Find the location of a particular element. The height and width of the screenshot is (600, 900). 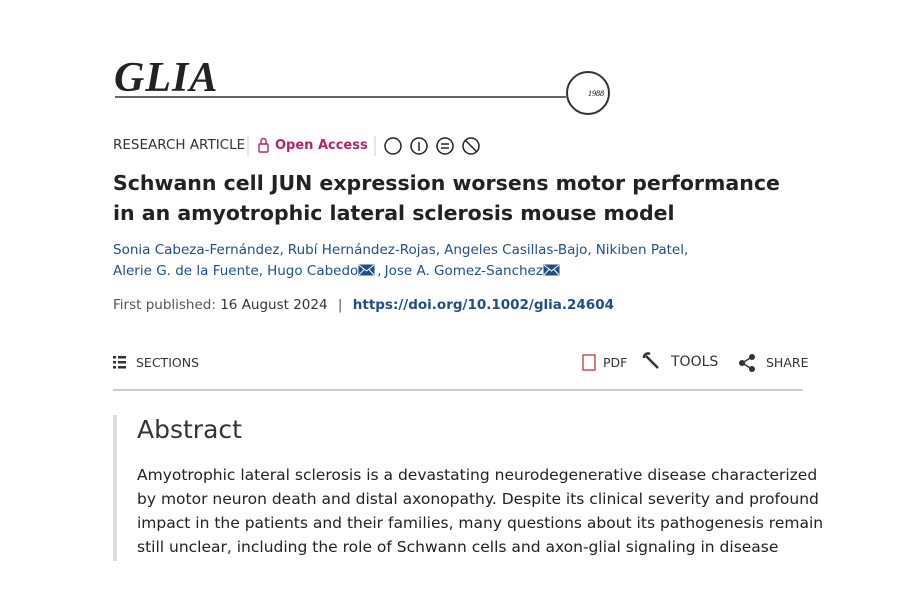

tools-button: TOOLS is located at coordinates (695, 362).